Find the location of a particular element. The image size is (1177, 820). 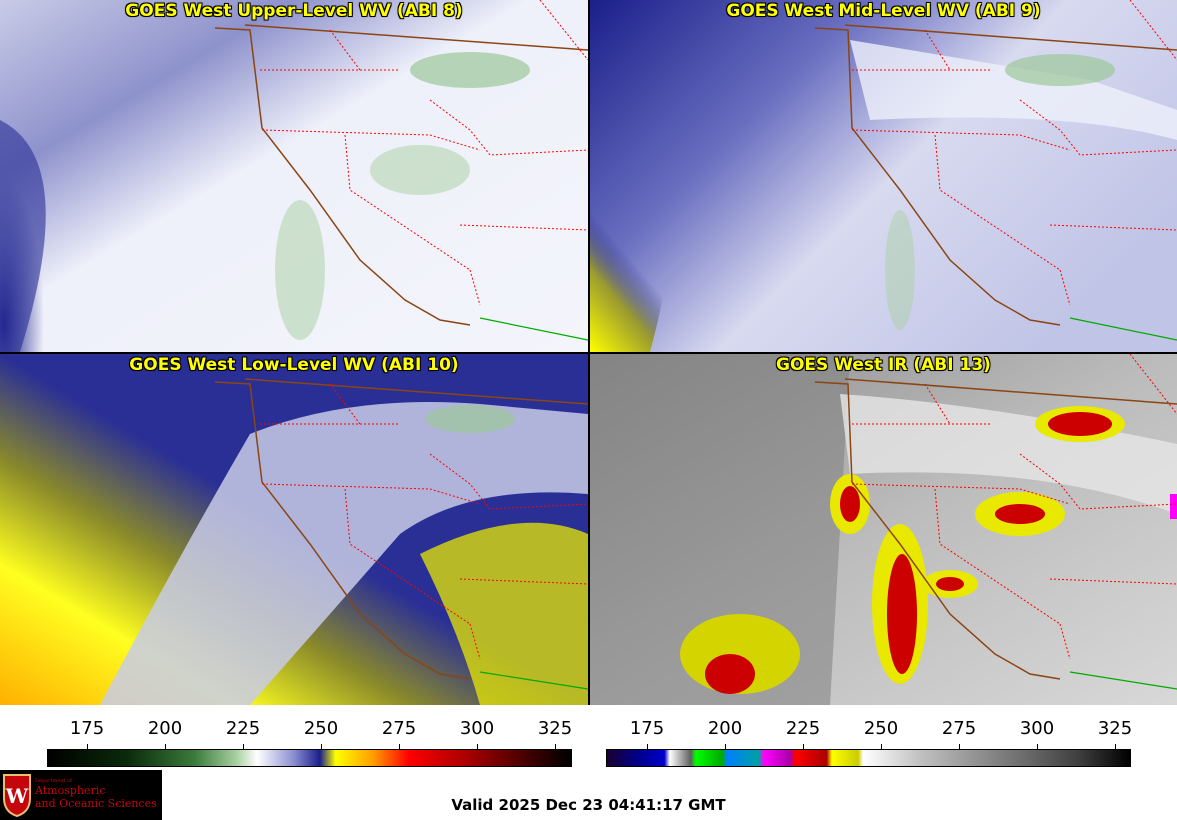

panel-title-mid-level-wv: GOES West Mid-Level WV (ABI 9) is located at coordinates (883, 11).